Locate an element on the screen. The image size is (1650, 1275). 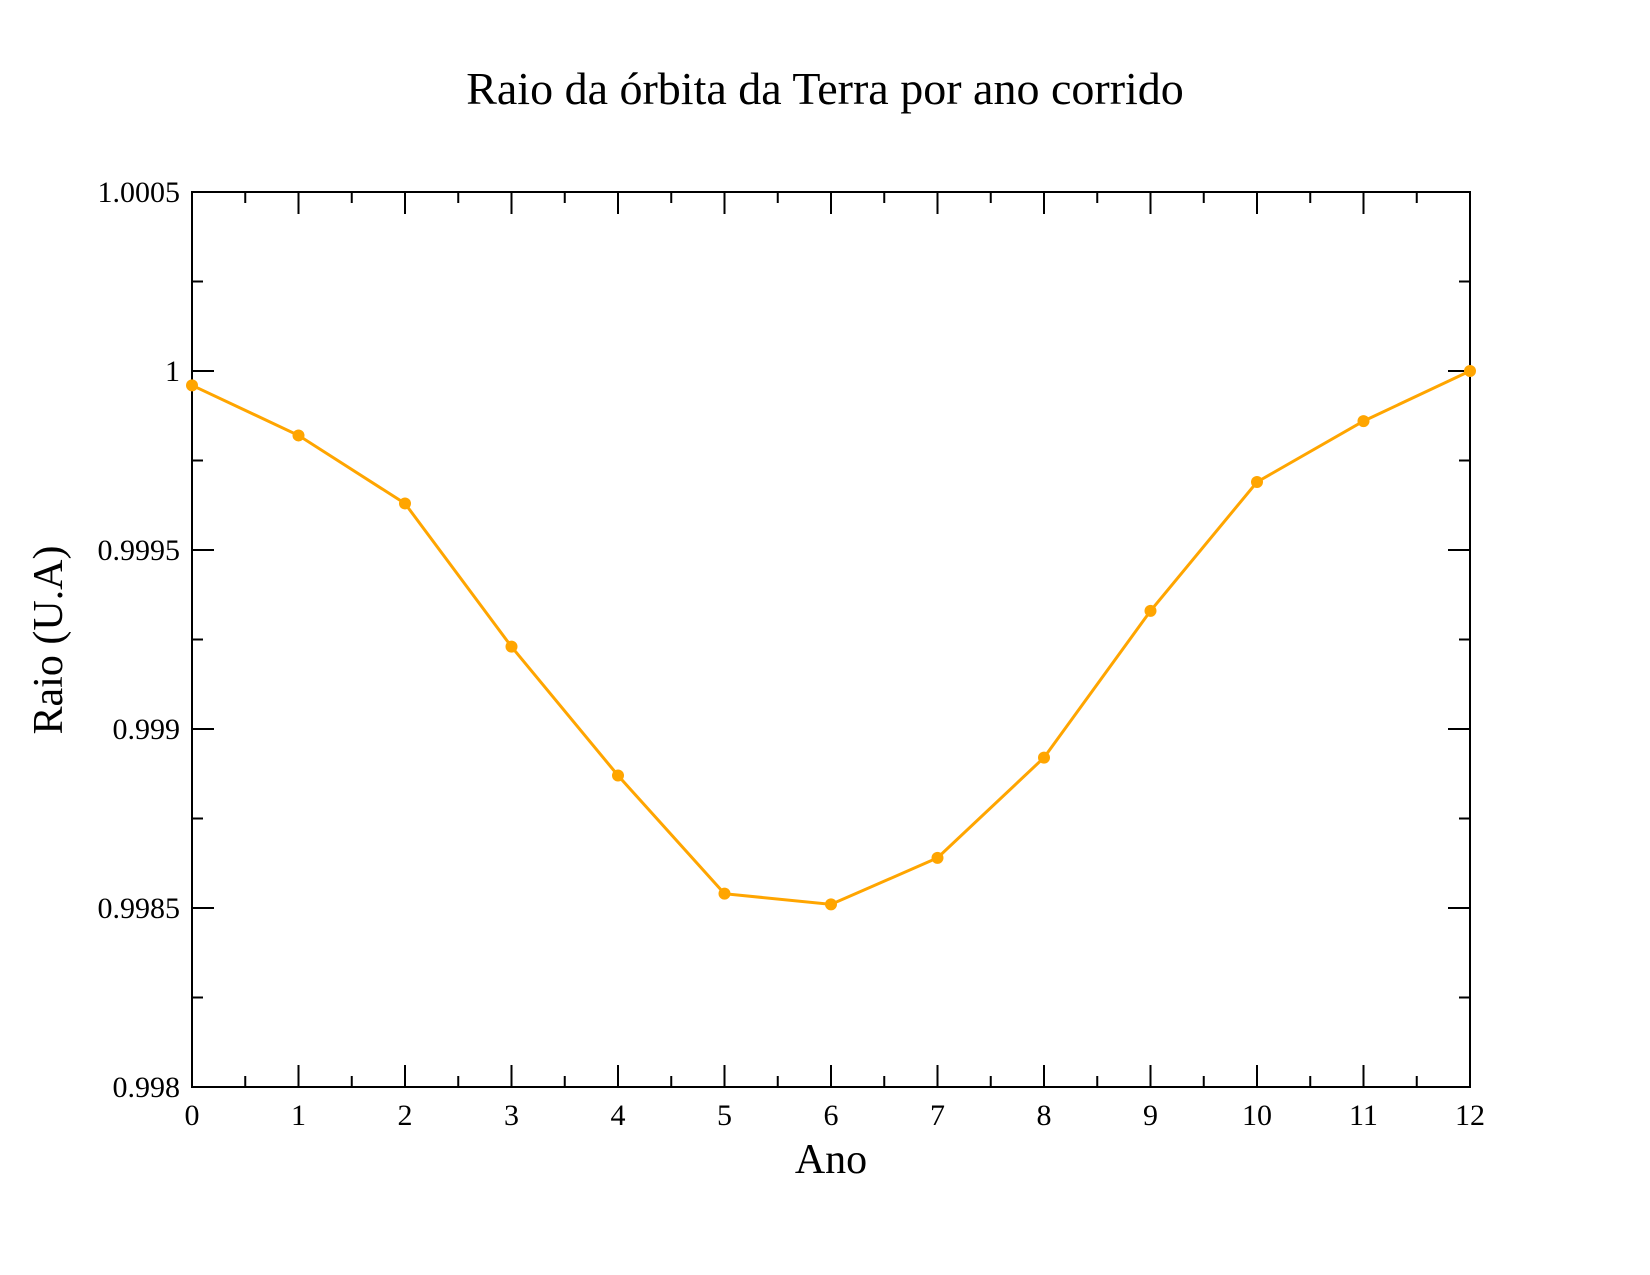
x-tick-label: 7 is located at coordinates (937, 1115).